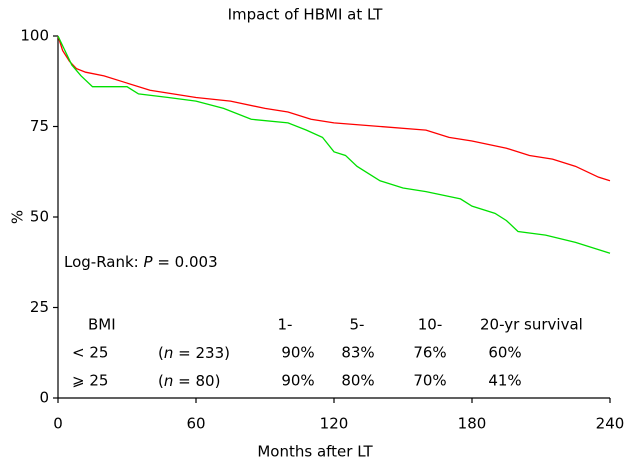  Describe the element at coordinates (18, 217) in the screenshot. I see `y-axis-label: %` at that location.